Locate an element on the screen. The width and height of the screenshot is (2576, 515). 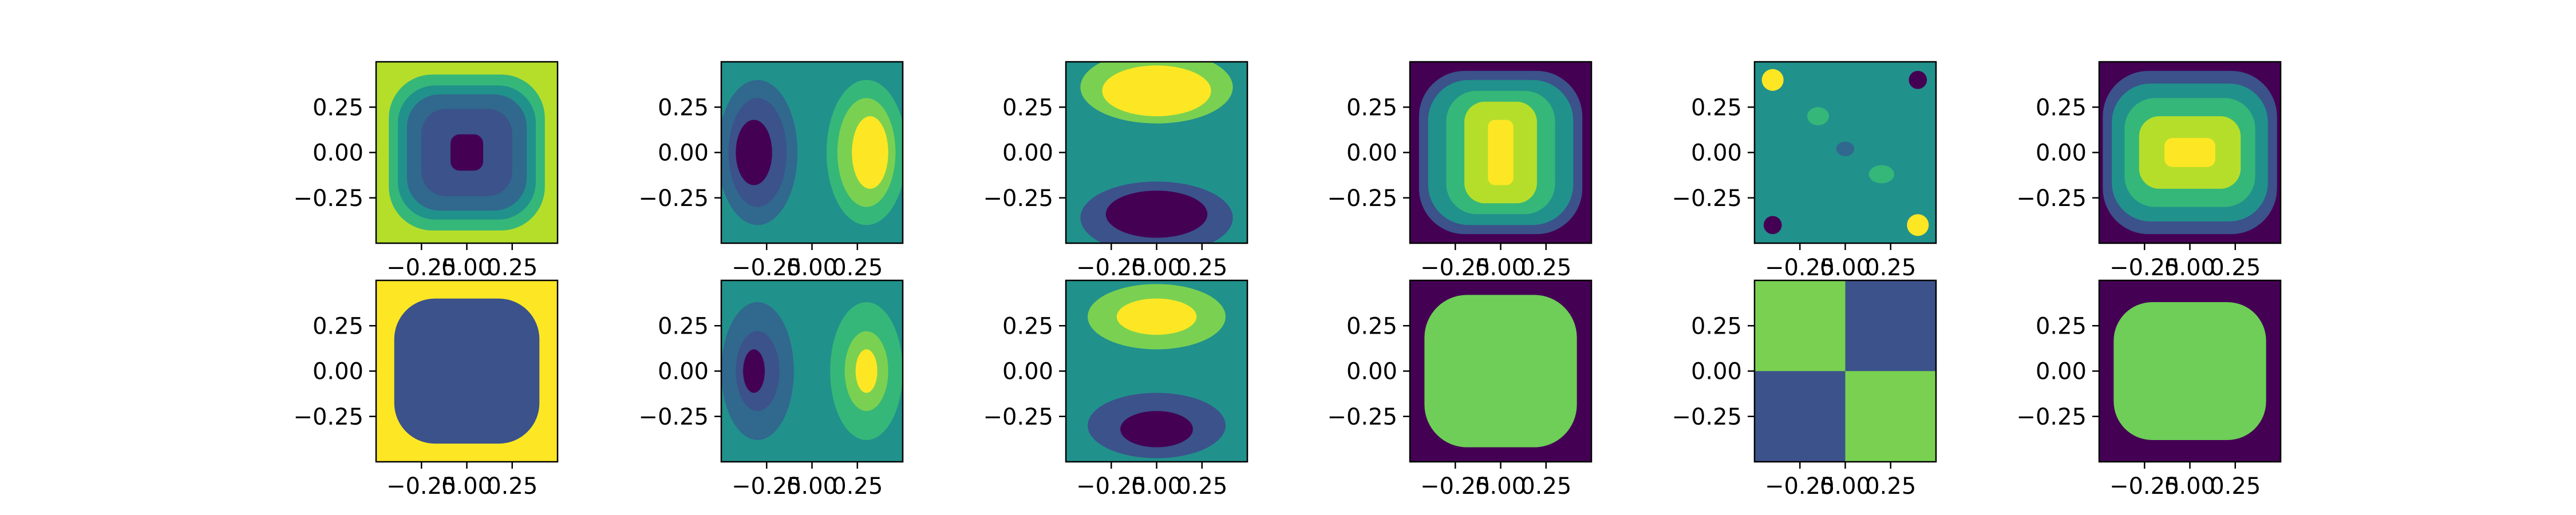
quadrant-top-right is located at coordinates (1890, 325).